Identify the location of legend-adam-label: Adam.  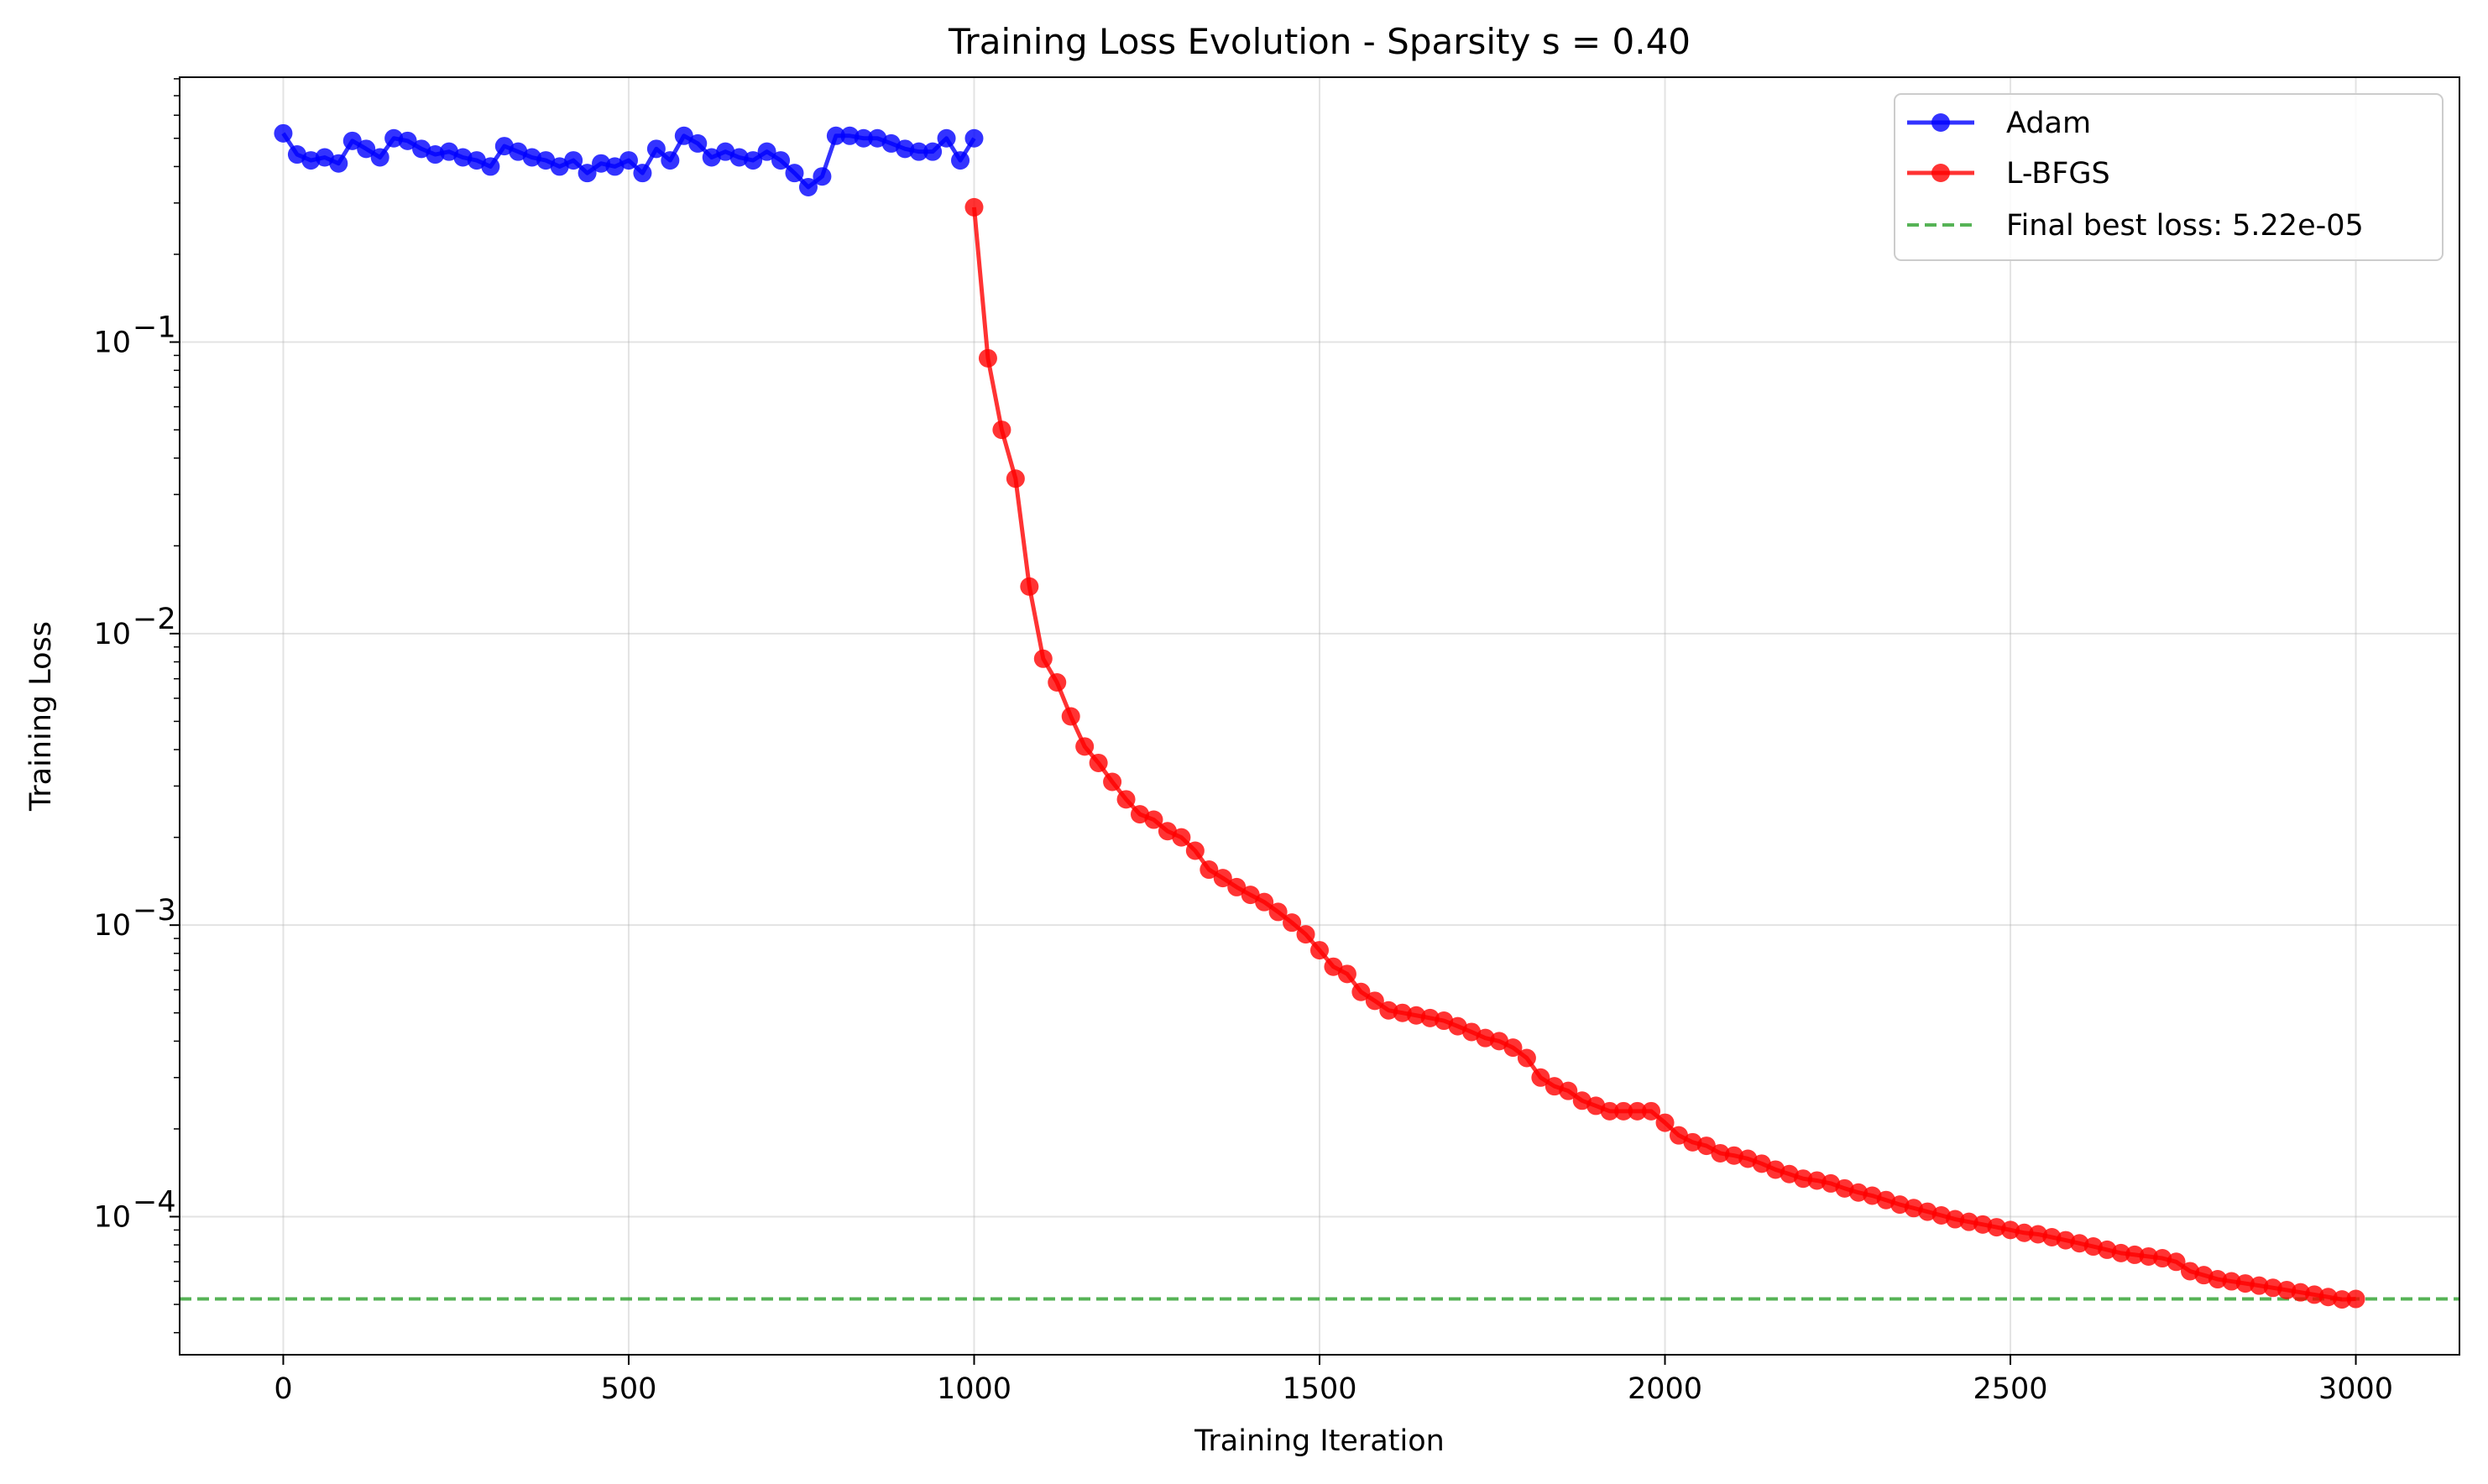
(2048, 123).